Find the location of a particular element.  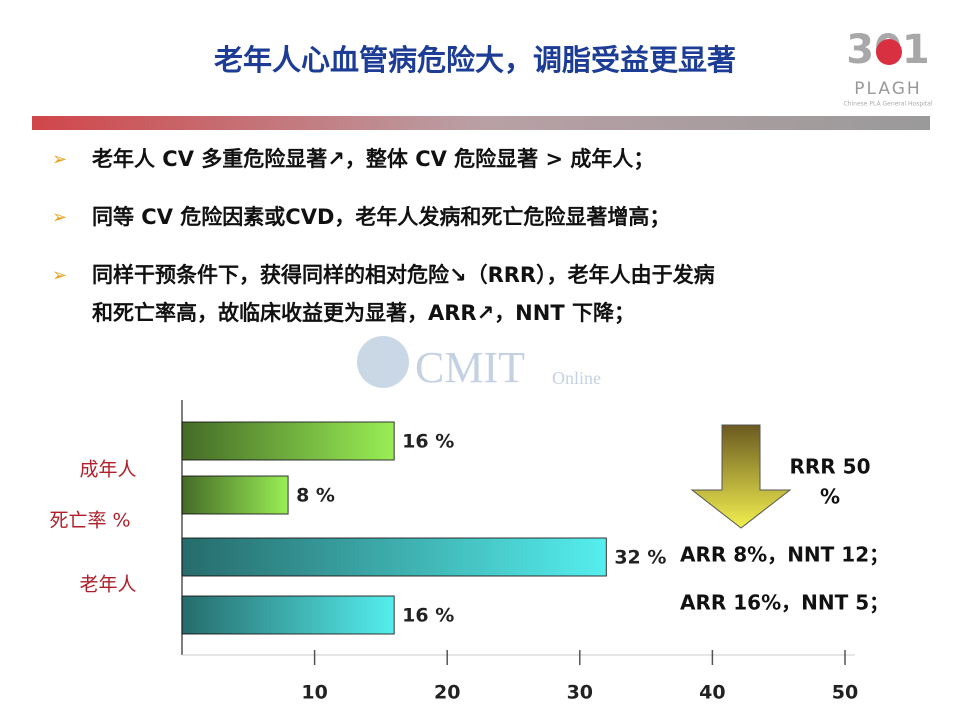

bullet-text: 老年人 CV 多重危险显著↗，整体 CV 危险显著 > 成年人； is located at coordinates (373, 159).